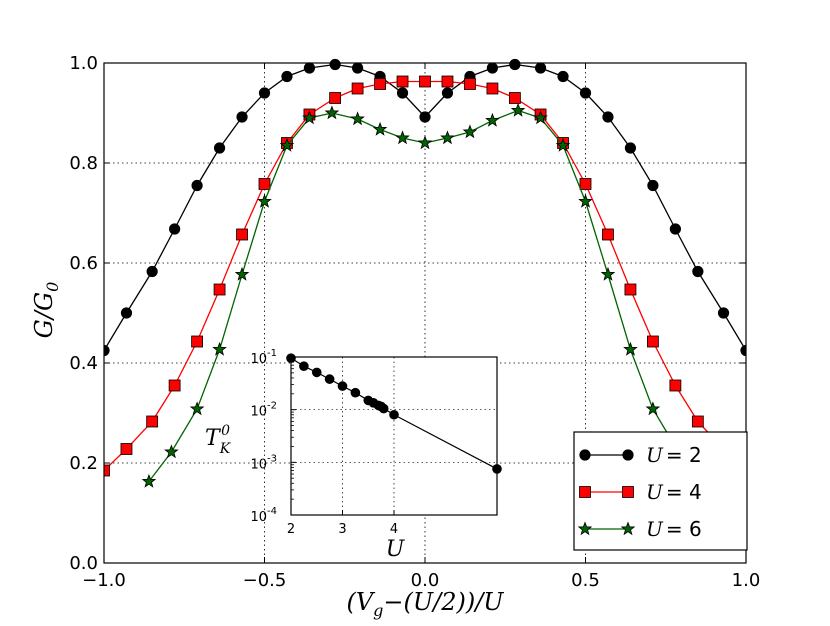 The image size is (830, 626). I want to click on inset-y-tick-label: 10⁻³, so click(263, 462).